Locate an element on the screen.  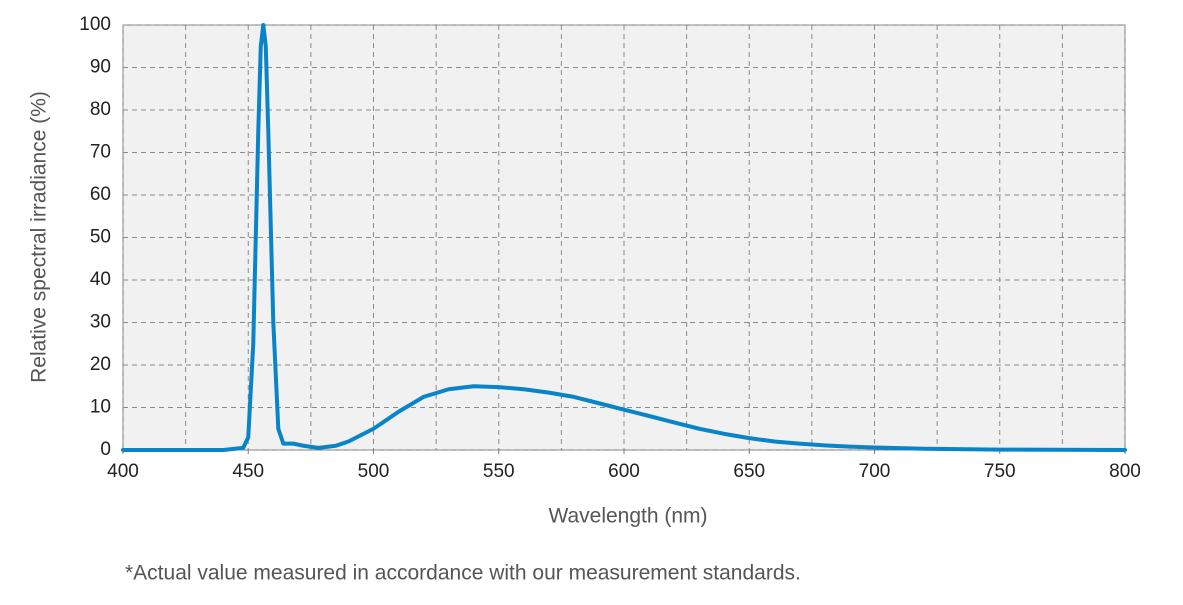
y-tick-label: 60 is located at coordinates (100, 194).